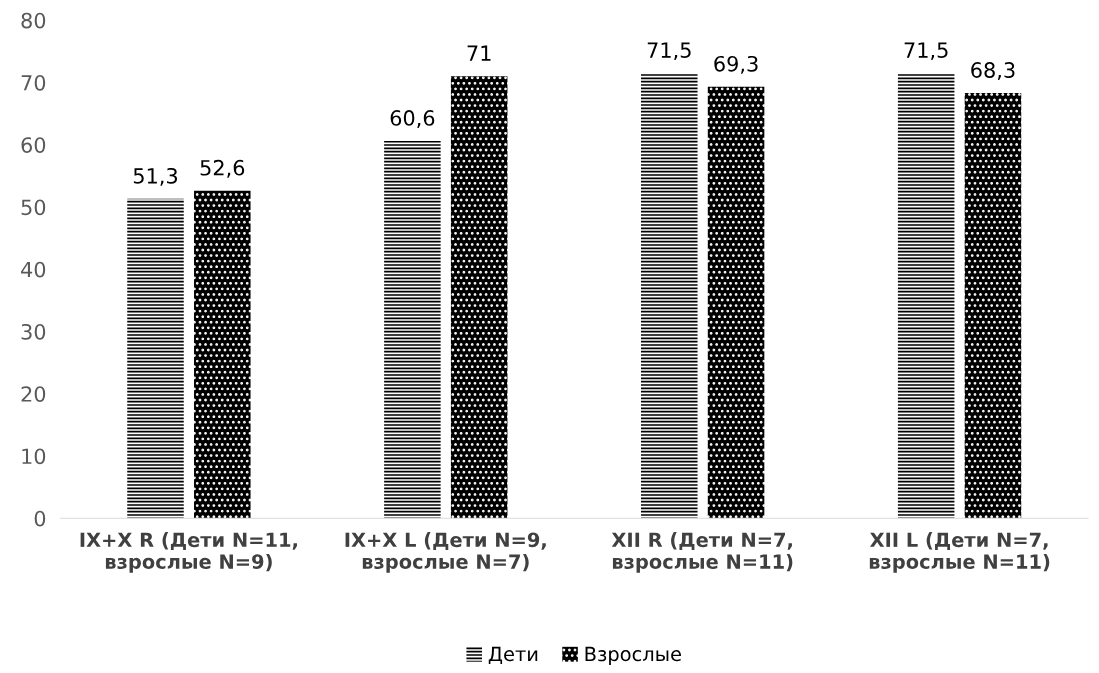  What do you see at coordinates (40, 518) in the screenshot?
I see `y-tick-label: 0` at bounding box center [40, 518].